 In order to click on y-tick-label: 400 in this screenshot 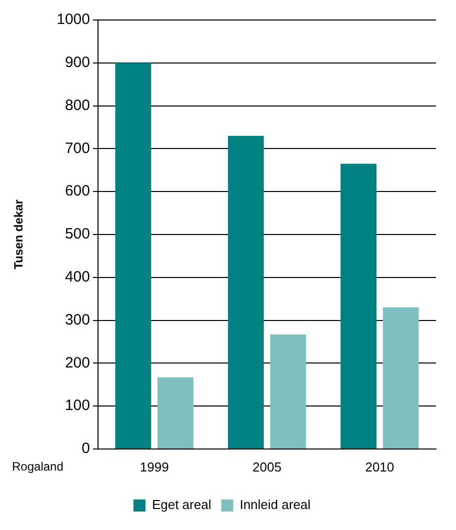, I will do `click(77, 277)`.